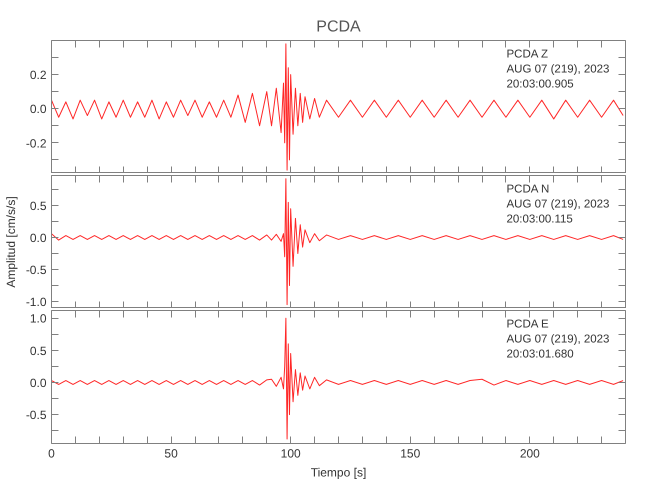 This screenshot has width=650, height=500. What do you see at coordinates (291, 453) in the screenshot?
I see `x-tick-label: 100` at bounding box center [291, 453].